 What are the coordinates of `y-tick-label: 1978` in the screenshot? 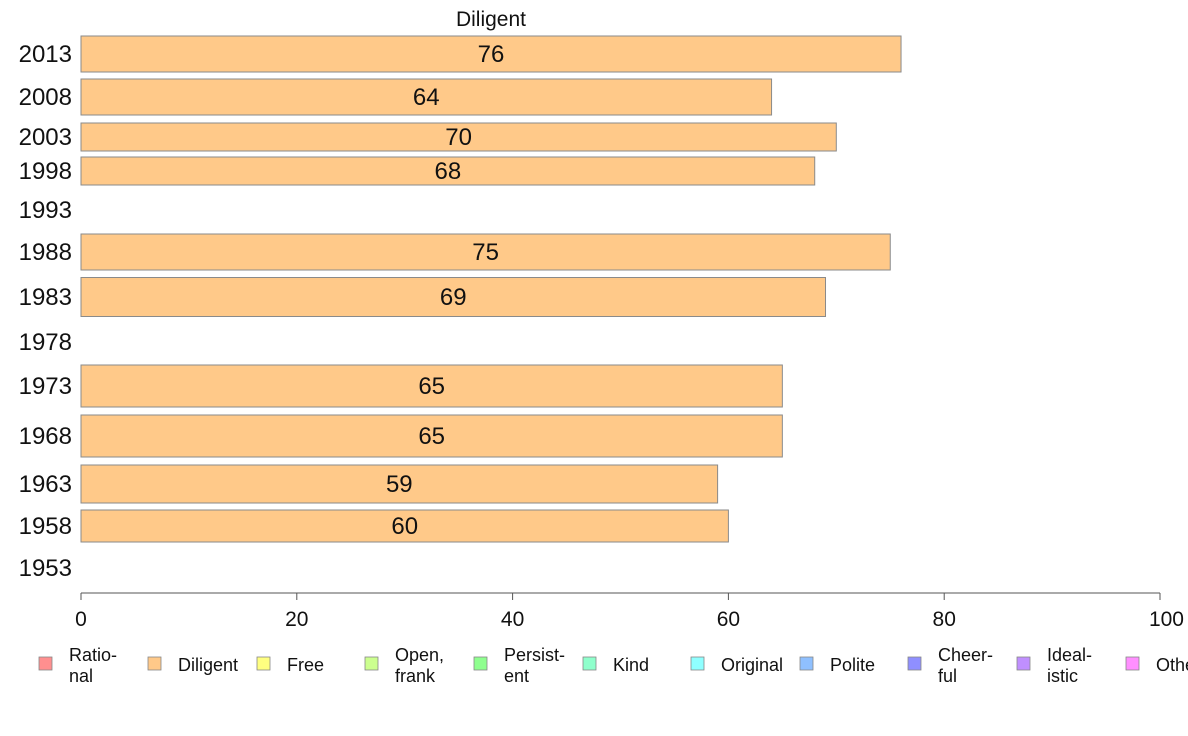 It's located at (45, 342).